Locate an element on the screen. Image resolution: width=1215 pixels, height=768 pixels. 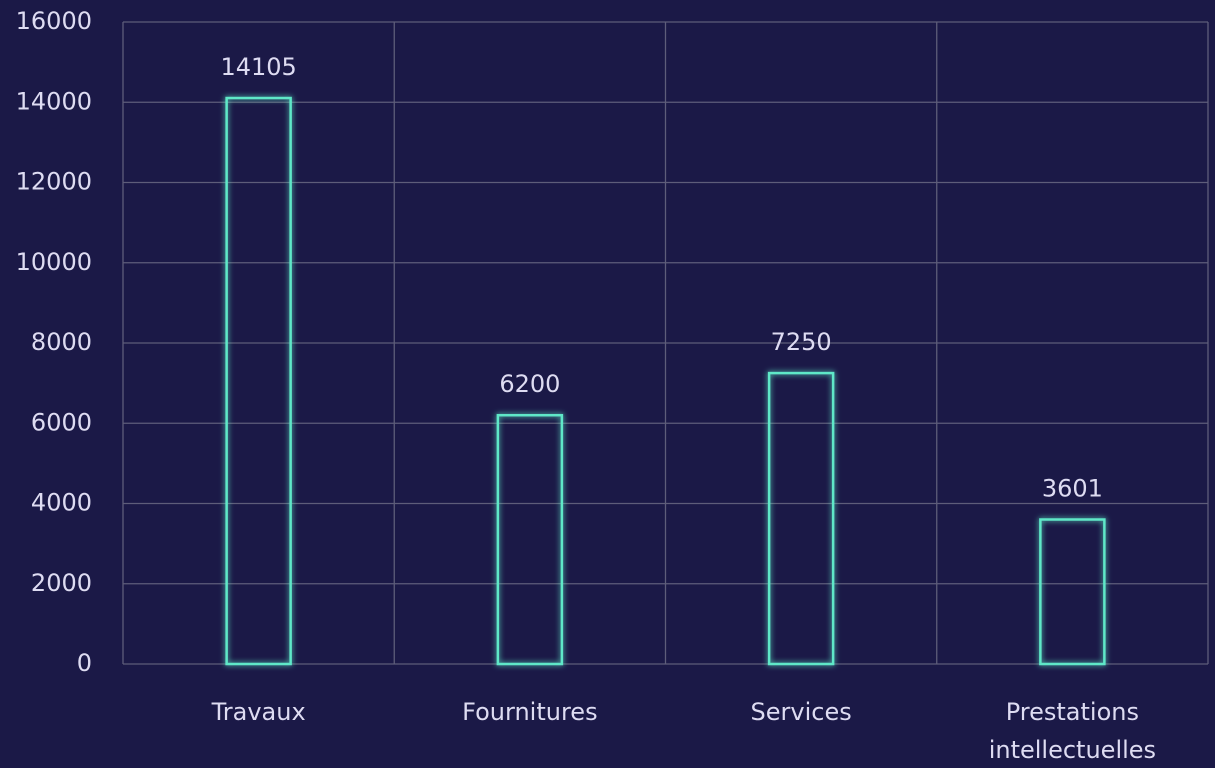
x-tick-label: Services is located at coordinates (801, 712).